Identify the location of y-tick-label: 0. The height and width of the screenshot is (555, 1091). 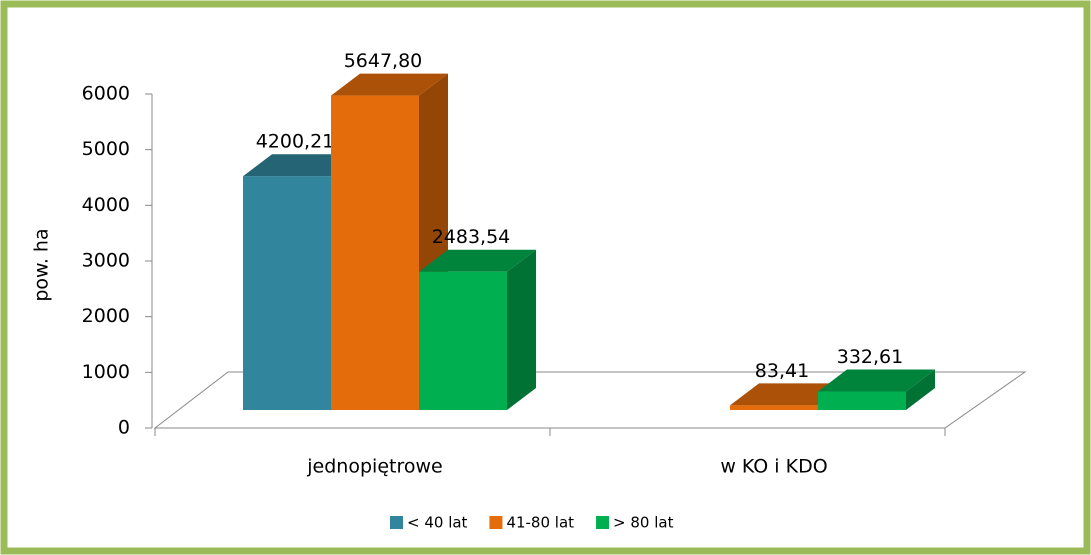
(124, 428).